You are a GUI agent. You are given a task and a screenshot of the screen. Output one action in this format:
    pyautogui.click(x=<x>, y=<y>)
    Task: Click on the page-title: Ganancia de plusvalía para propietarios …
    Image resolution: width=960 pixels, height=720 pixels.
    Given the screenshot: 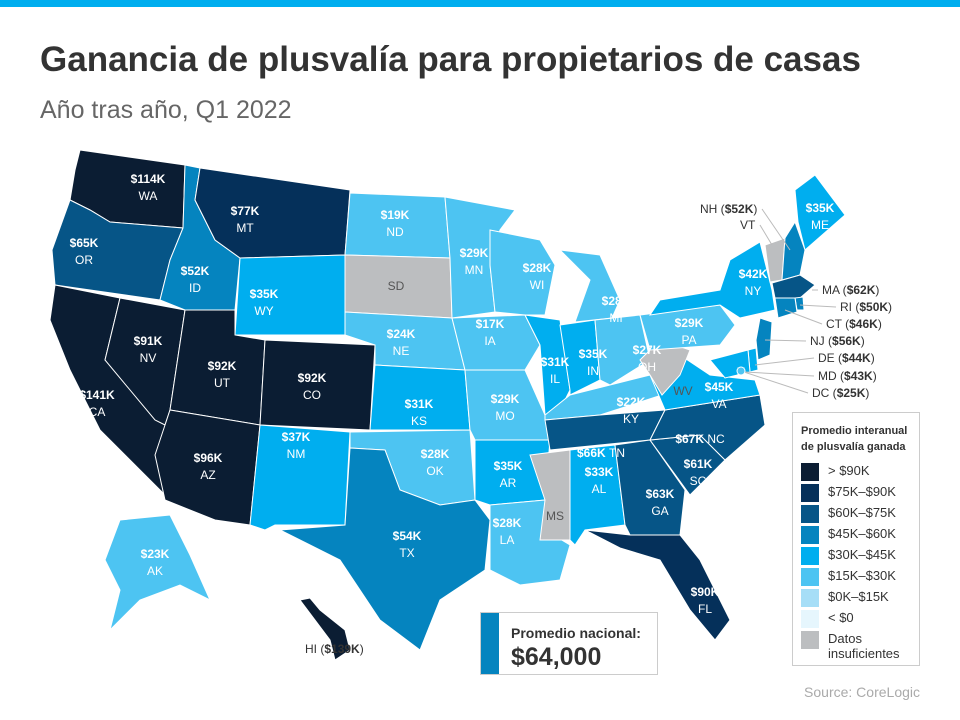 What is the action you would take?
    pyautogui.click(x=450, y=59)
    